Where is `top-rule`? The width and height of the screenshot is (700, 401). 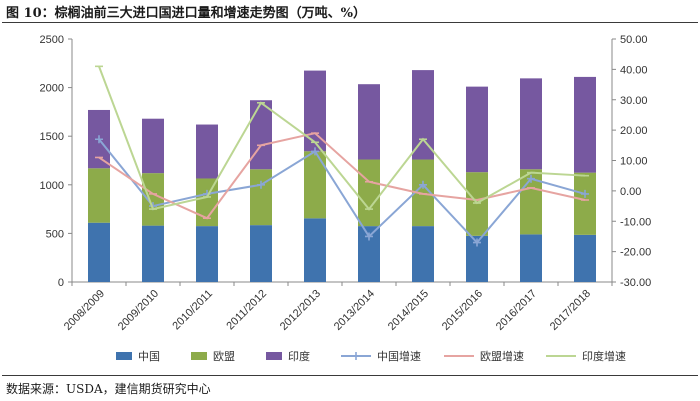
top-rule is located at coordinates (350, 22).